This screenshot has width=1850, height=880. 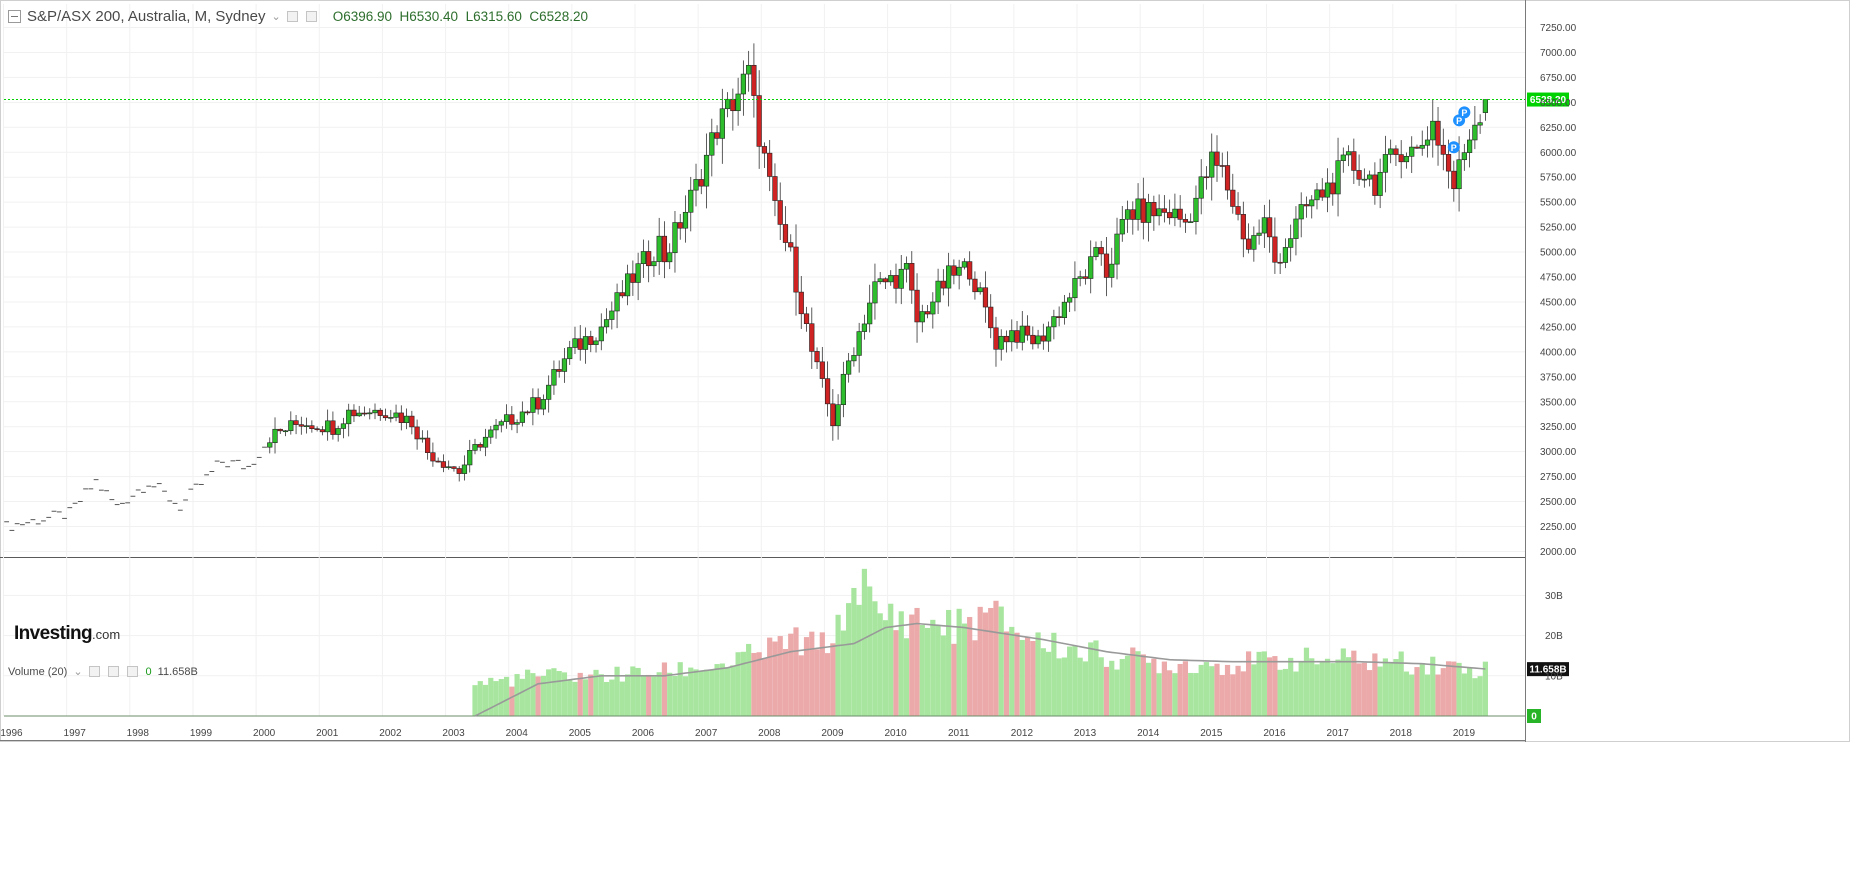 What do you see at coordinates (517, 733) in the screenshot?
I see `time-tick-label: 2004` at bounding box center [517, 733].